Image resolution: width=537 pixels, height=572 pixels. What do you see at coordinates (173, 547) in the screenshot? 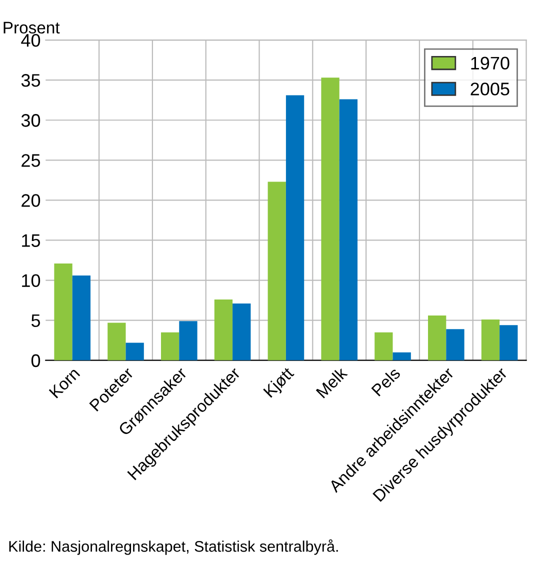
I see `text: Kilde: Nasjonalregnskapet, Statistisk sentralbyrå.` at bounding box center [173, 547].